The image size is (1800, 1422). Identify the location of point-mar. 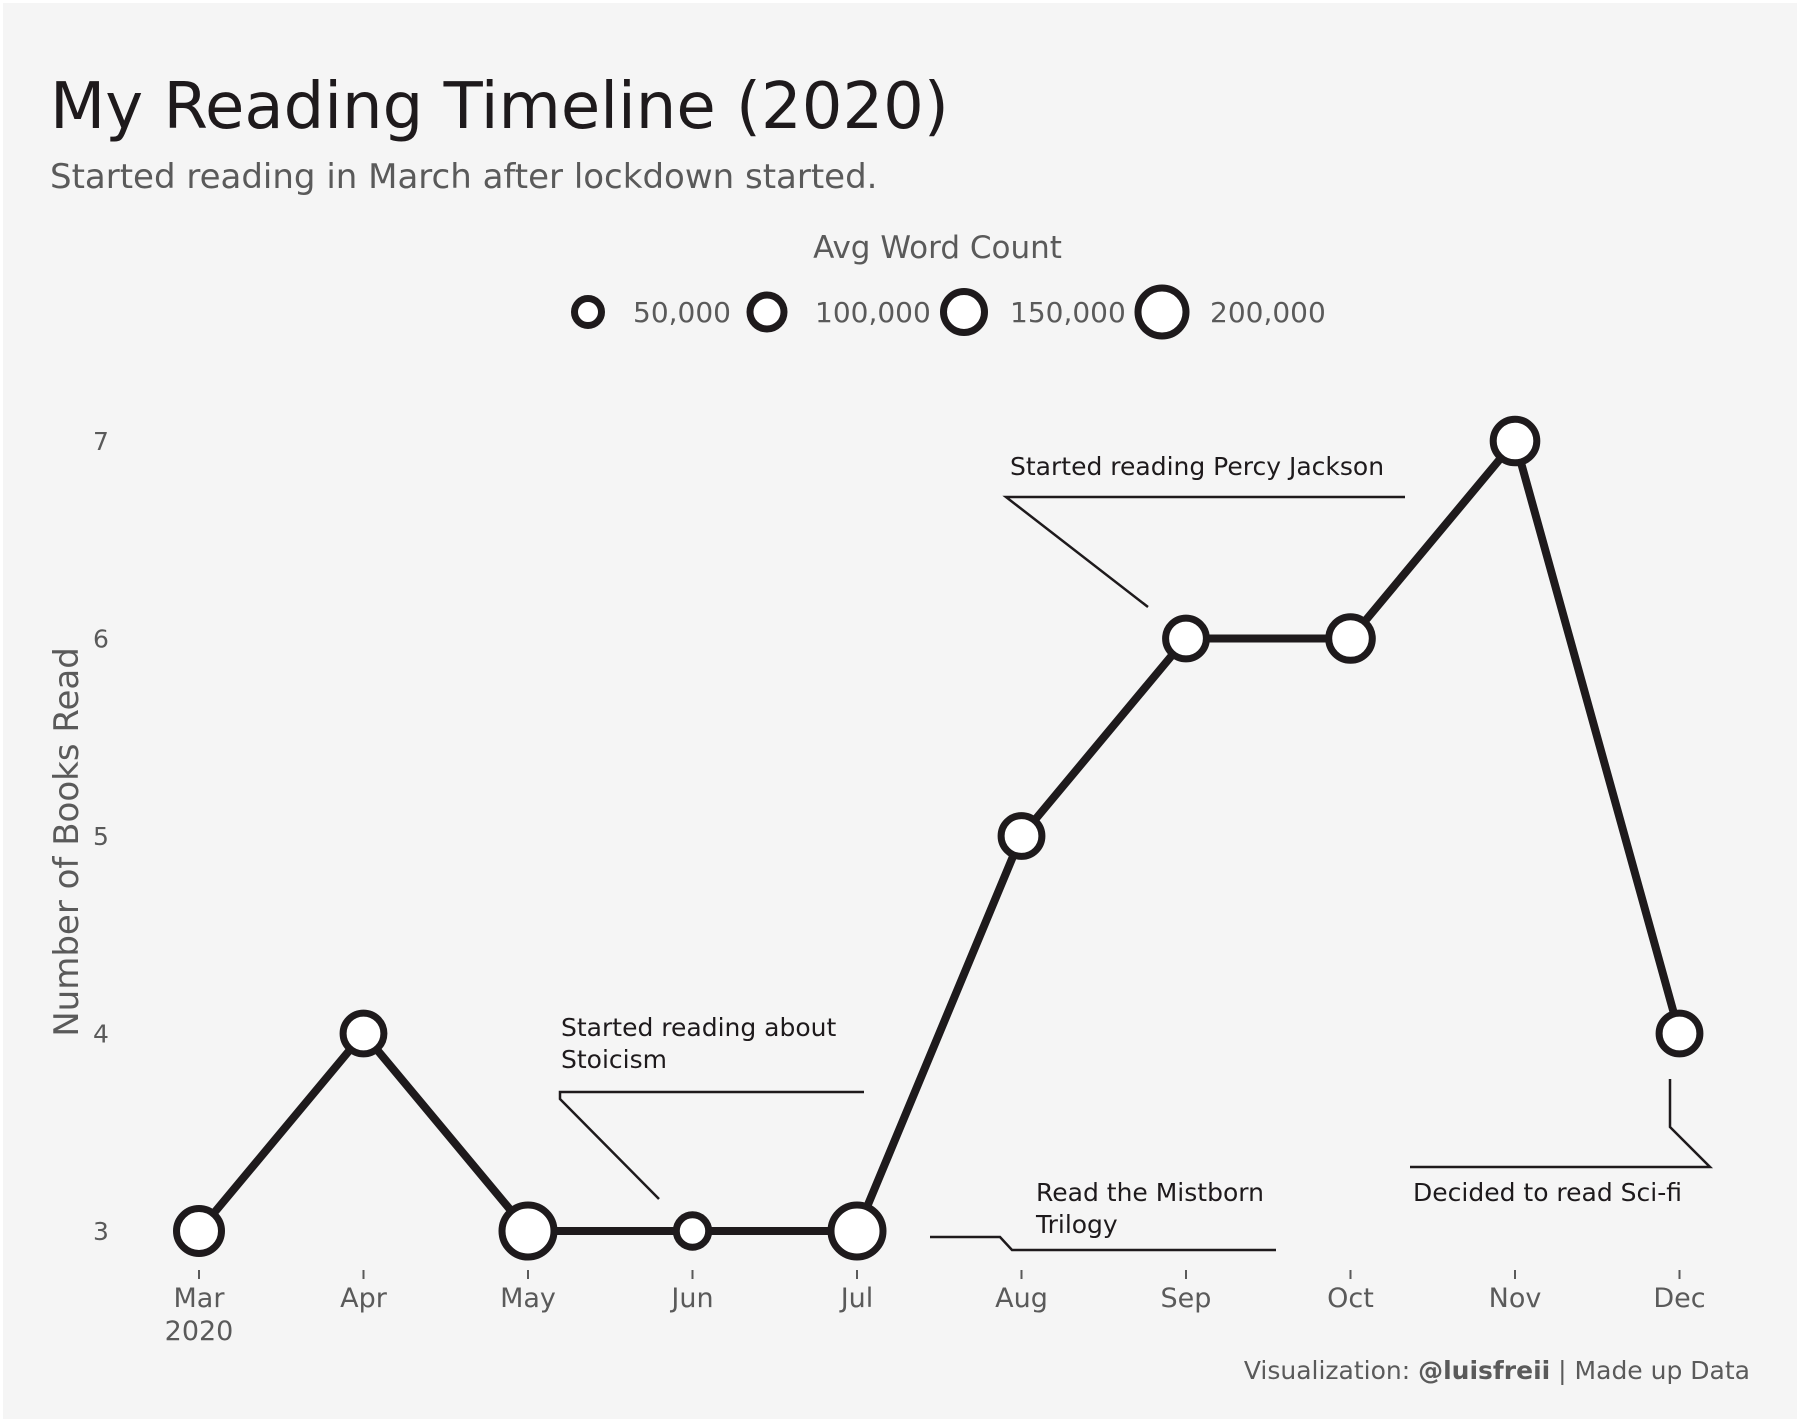
(199, 1231).